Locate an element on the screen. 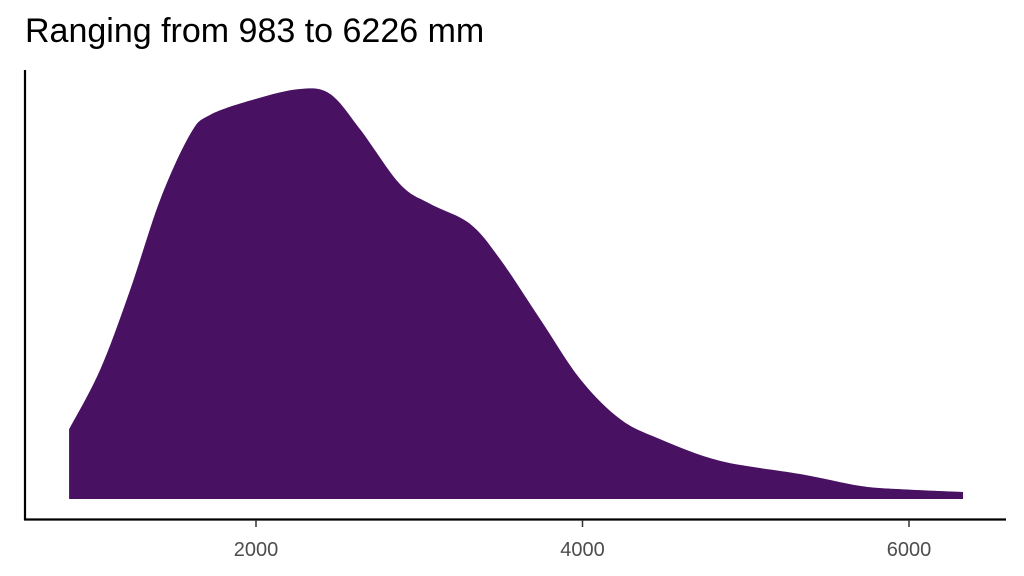  x-tick-label: 2000 is located at coordinates (256, 550).